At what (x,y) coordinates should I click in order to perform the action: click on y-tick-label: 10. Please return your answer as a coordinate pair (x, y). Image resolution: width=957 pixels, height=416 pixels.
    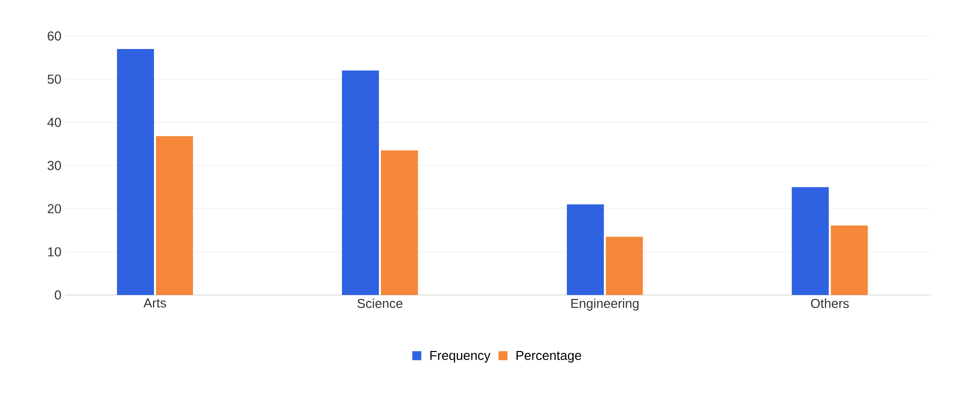
    Looking at the image, I should click on (54, 251).